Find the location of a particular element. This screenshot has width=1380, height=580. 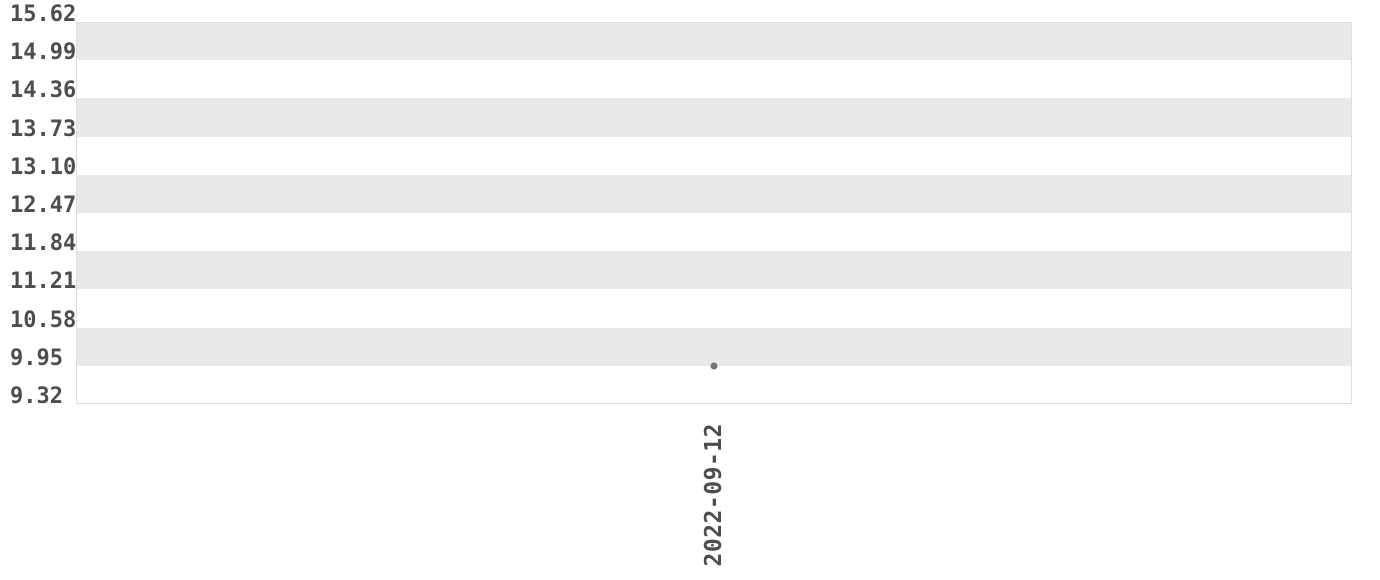

x-tick-label: 2022-09-12 is located at coordinates (714, 495).